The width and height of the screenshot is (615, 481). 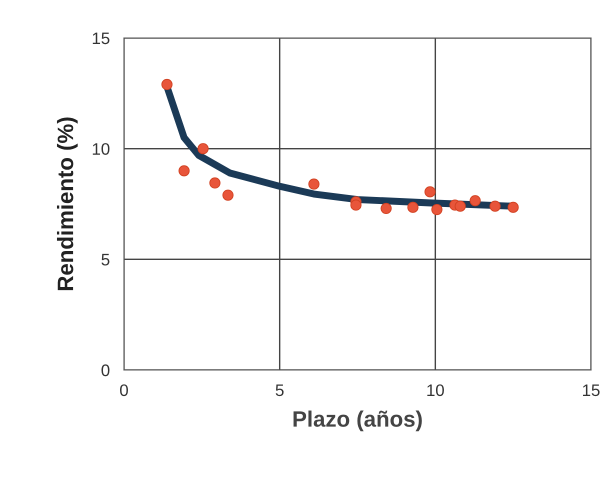 What do you see at coordinates (124, 390) in the screenshot?
I see `x-tick-label: 0` at bounding box center [124, 390].